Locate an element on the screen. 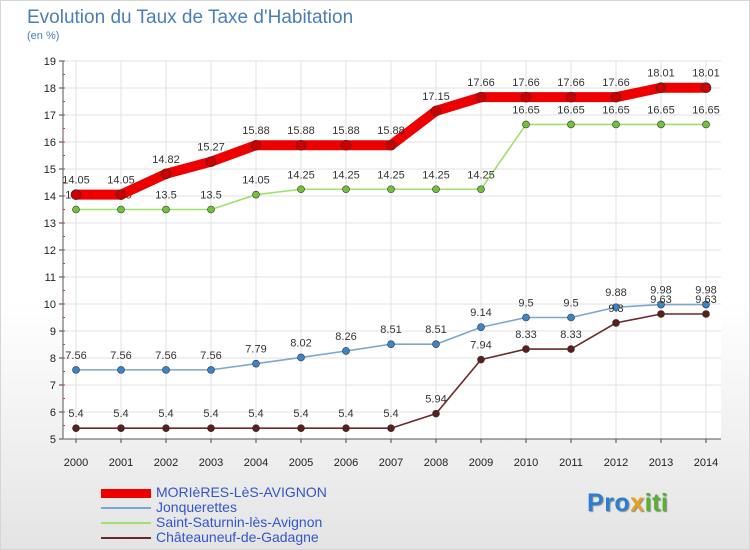  data-label: 18.01 is located at coordinates (706, 74).